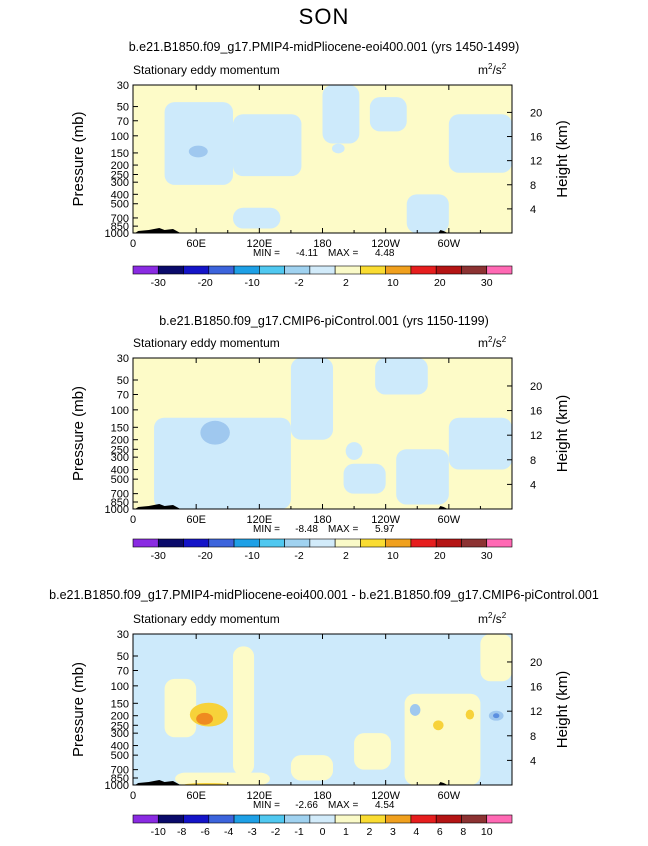 The width and height of the screenshot is (648, 846). I want to click on max-value: 4.54, so click(385, 805).